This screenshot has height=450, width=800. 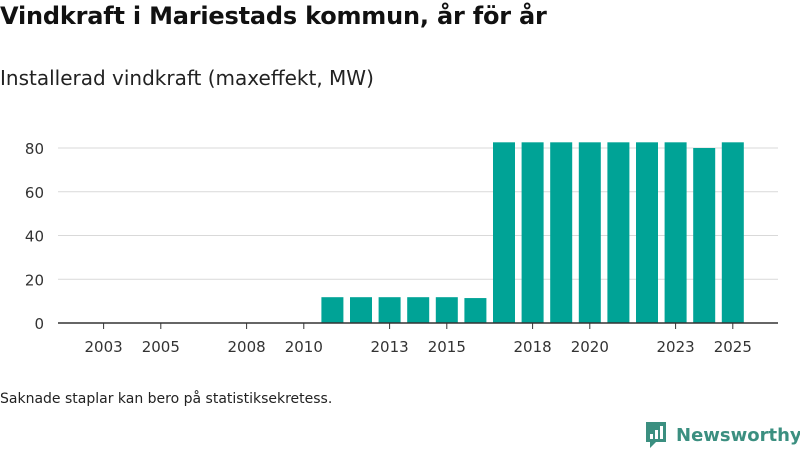 What do you see at coordinates (418, 310) in the screenshot?
I see `bar-2014` at bounding box center [418, 310].